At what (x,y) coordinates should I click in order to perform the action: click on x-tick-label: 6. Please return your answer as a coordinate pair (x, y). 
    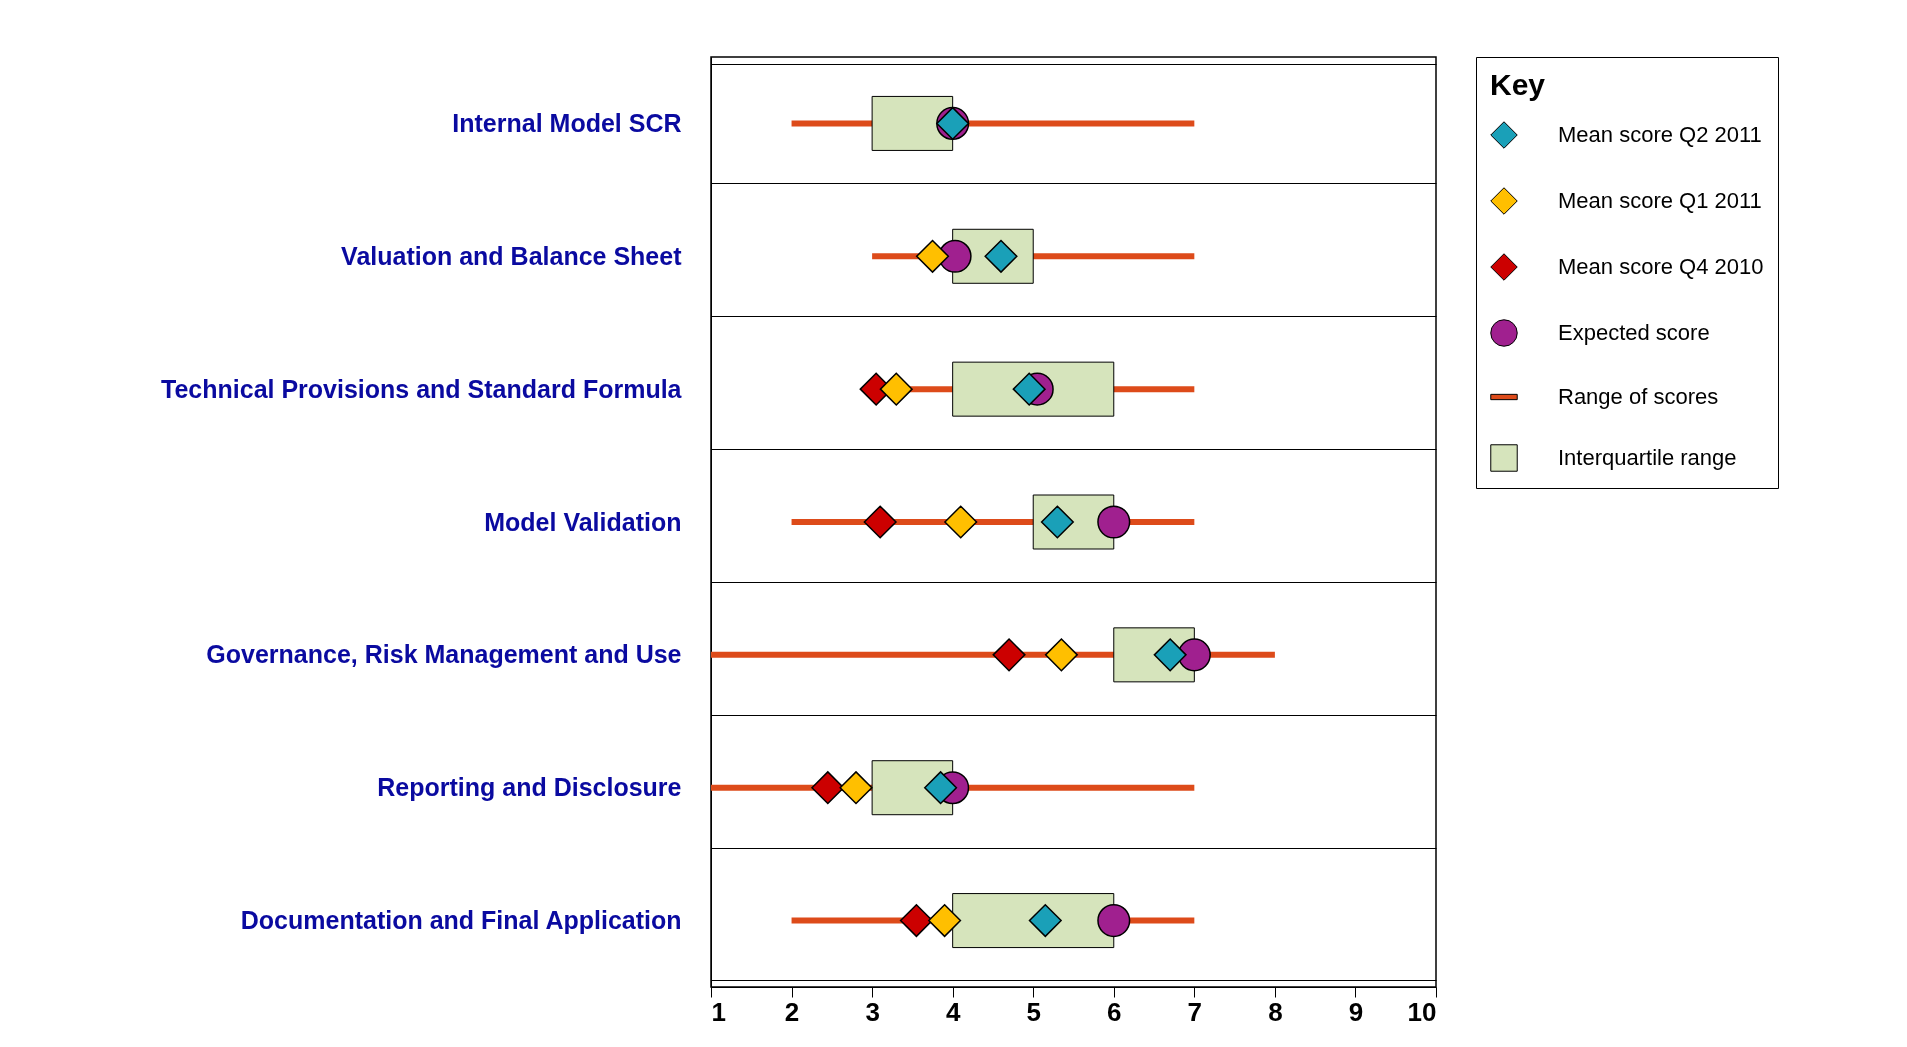
    Looking at the image, I should click on (1114, 1011).